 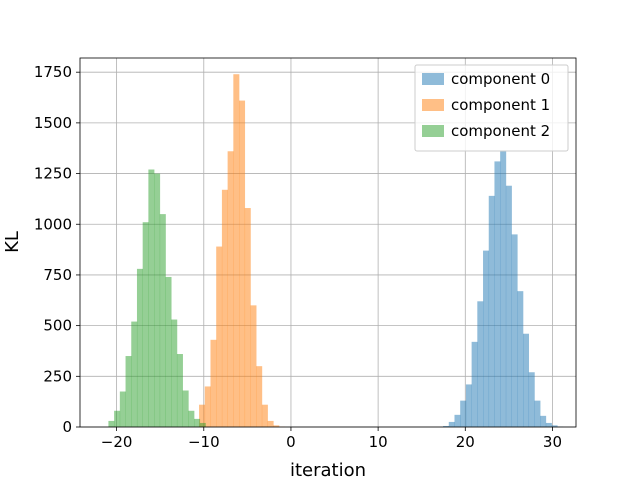 I want to click on series-0-bars, so click(x=503, y=289).